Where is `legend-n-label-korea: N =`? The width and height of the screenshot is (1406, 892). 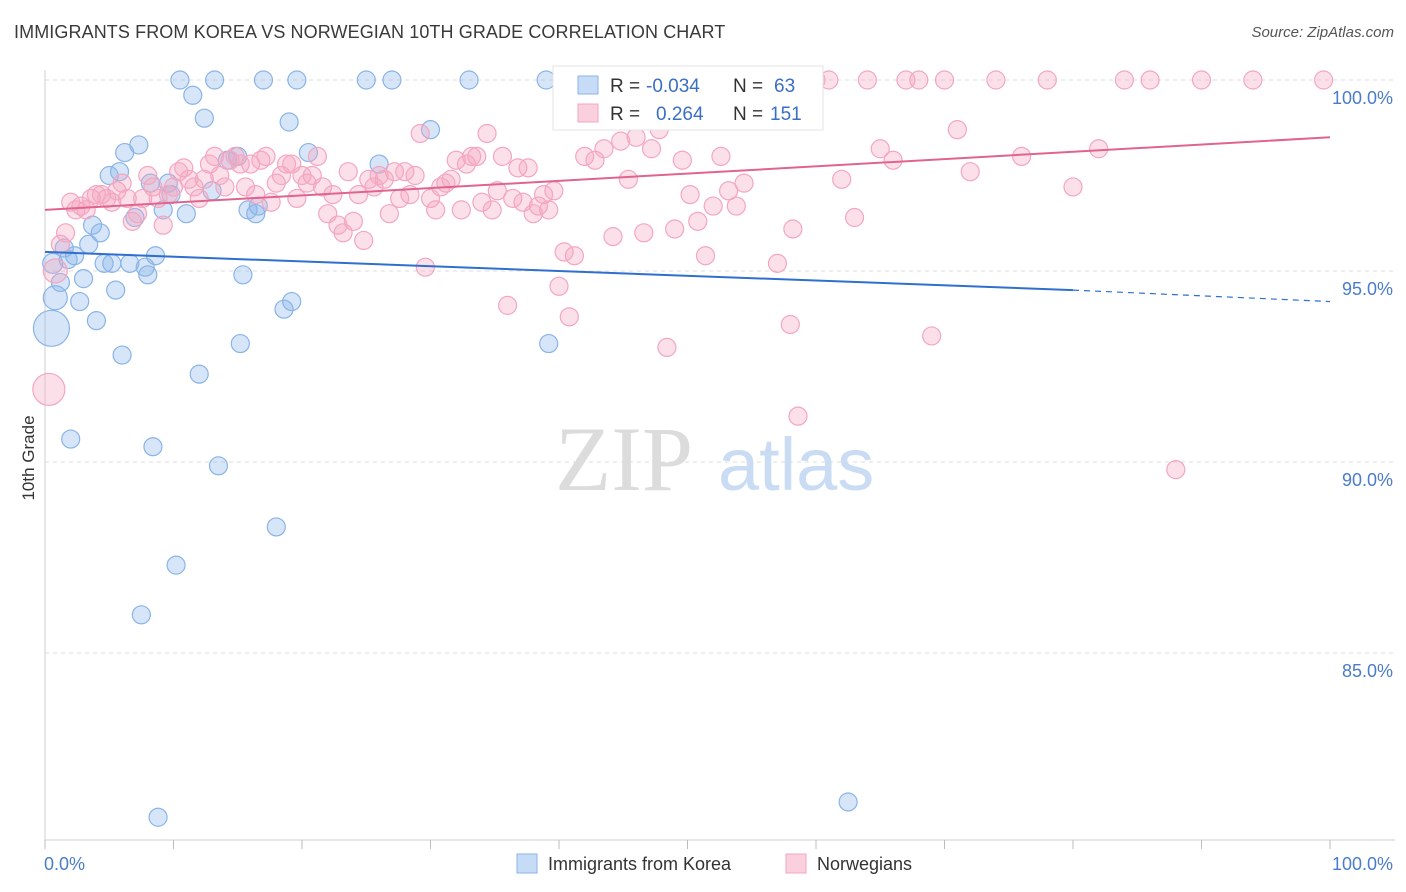
legend-n-label-korea: N = is located at coordinates (748, 86).